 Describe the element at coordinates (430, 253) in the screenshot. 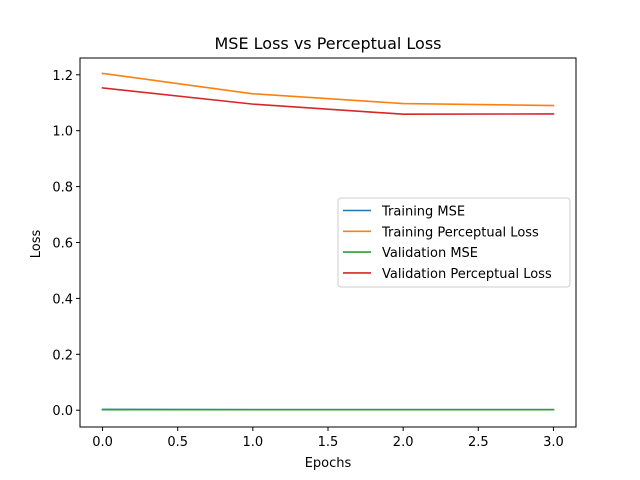

I see `legend-label: Validation MSE` at that location.